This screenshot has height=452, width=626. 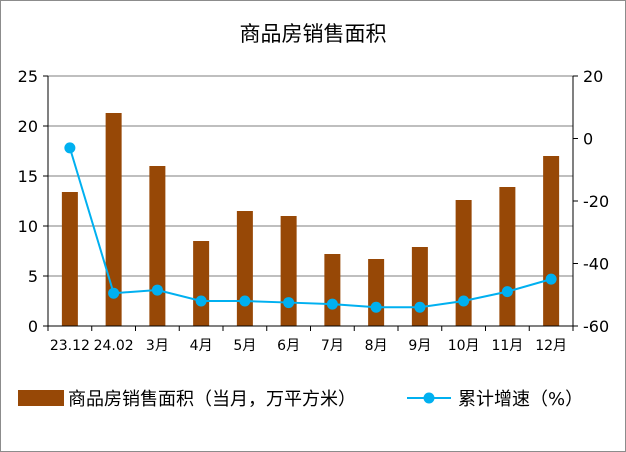 I want to click on left-tick-label: 0, so click(x=33, y=326).